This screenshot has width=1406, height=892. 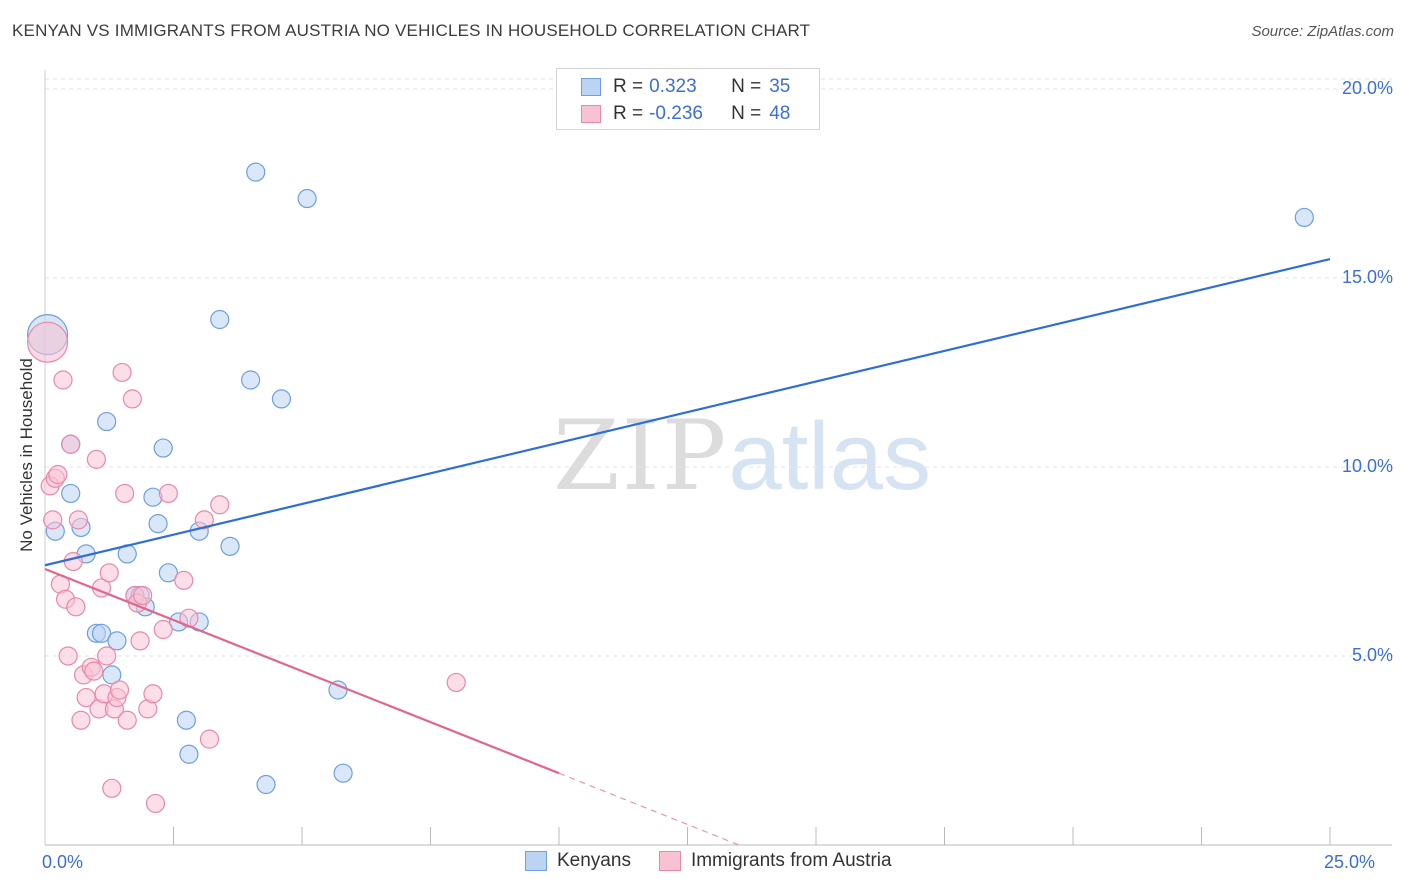 I want to click on source-note: Source: ZipAtlas.com, so click(x=1322, y=31).